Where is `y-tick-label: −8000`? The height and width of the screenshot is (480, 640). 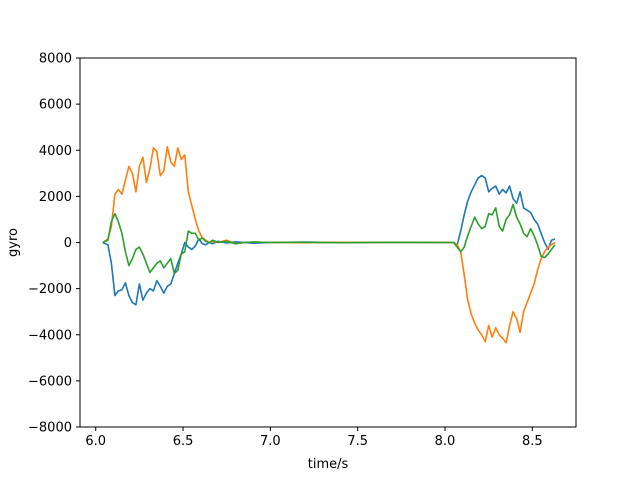 y-tick-label: −8000 is located at coordinates (50, 428).